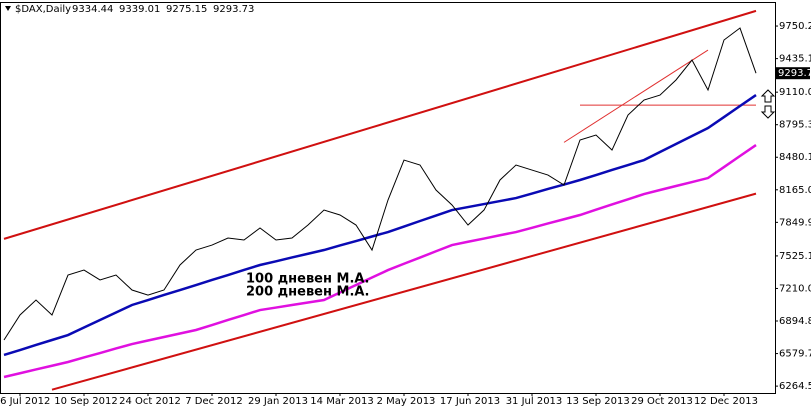 This screenshot has height=408, width=811. What do you see at coordinates (795, 157) in the screenshot?
I see `y-tick-label: 8480.15` at bounding box center [795, 157].